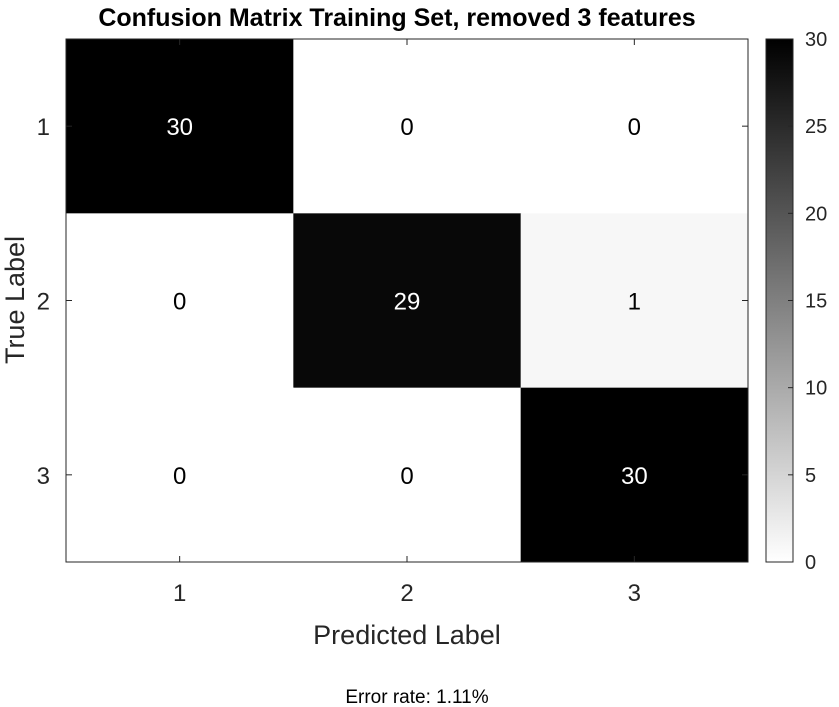 Image resolution: width=839 pixels, height=707 pixels. What do you see at coordinates (43, 476) in the screenshot?
I see `y-tick-label: 3` at bounding box center [43, 476].